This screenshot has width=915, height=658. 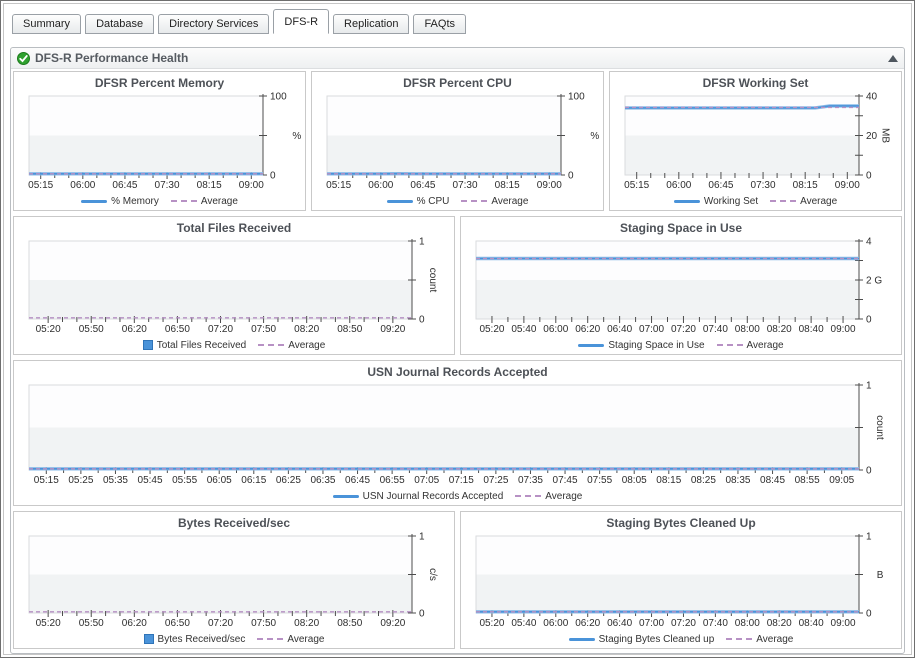 I want to click on chart-title: USN Journal Records Accepted, so click(x=457, y=372).